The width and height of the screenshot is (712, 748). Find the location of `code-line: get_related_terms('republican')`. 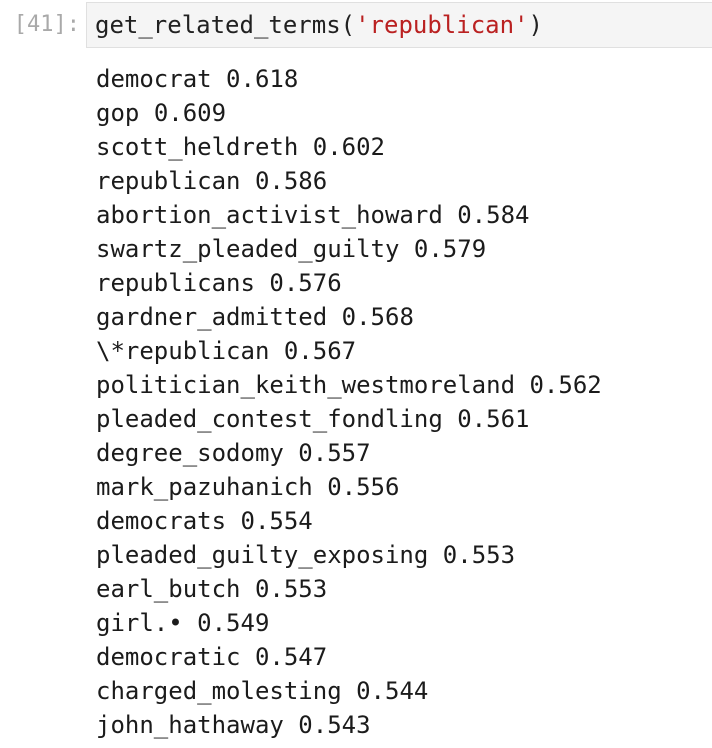

code-line: get_related_terms('republican') is located at coordinates (319, 25).